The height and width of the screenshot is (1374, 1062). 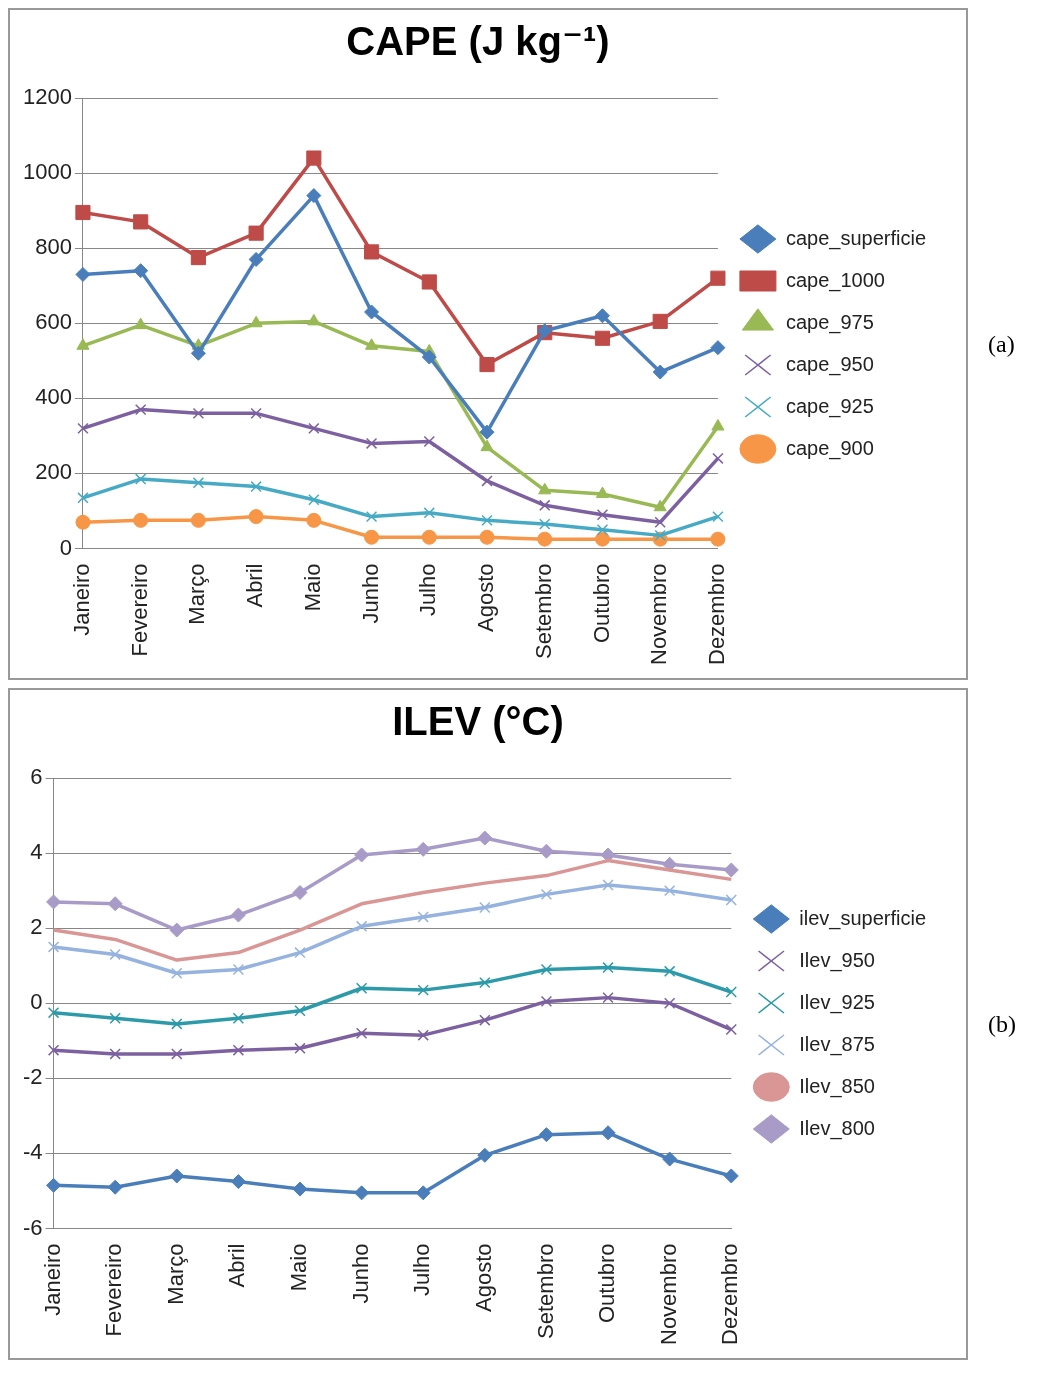 I want to click on y-tick-label: -2, so click(x=33, y=1077).